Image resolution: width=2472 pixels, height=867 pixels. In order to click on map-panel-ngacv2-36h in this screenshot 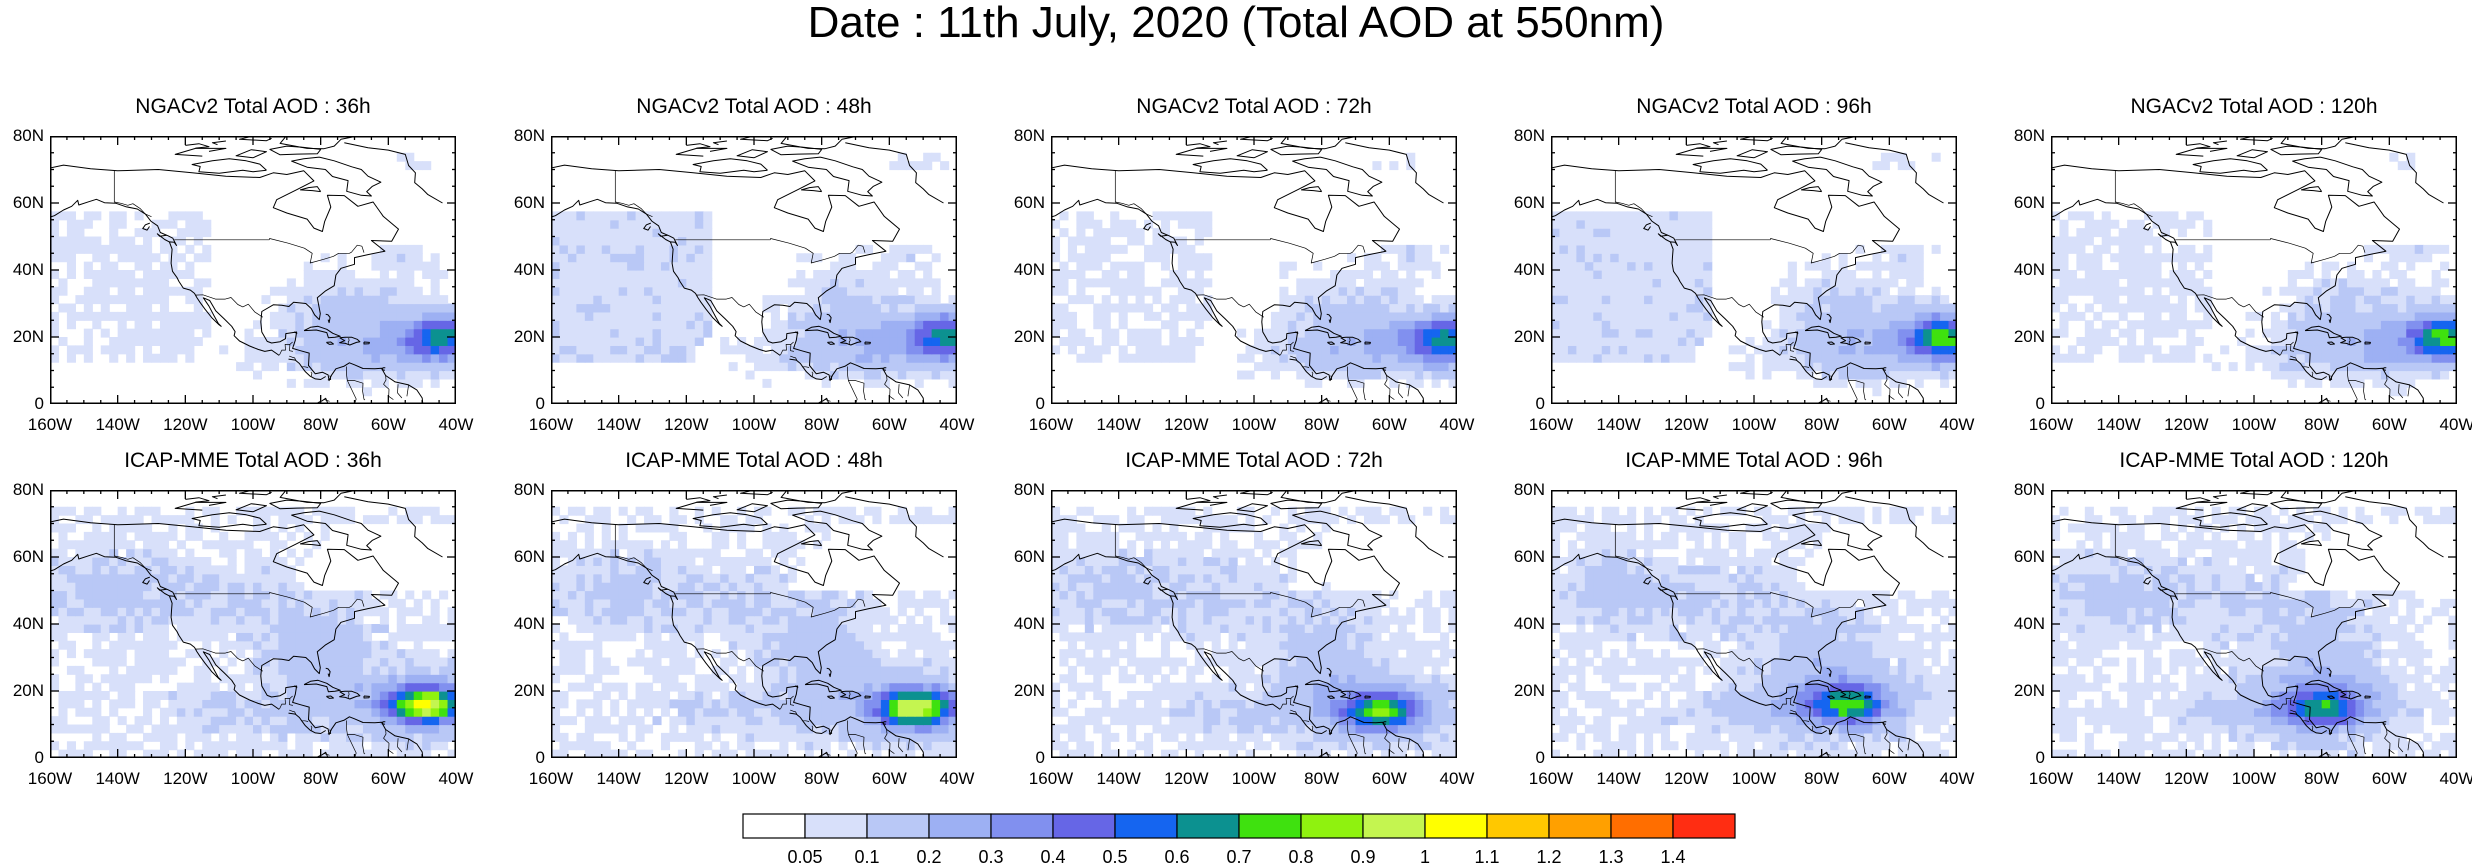, I will do `click(253, 270)`.